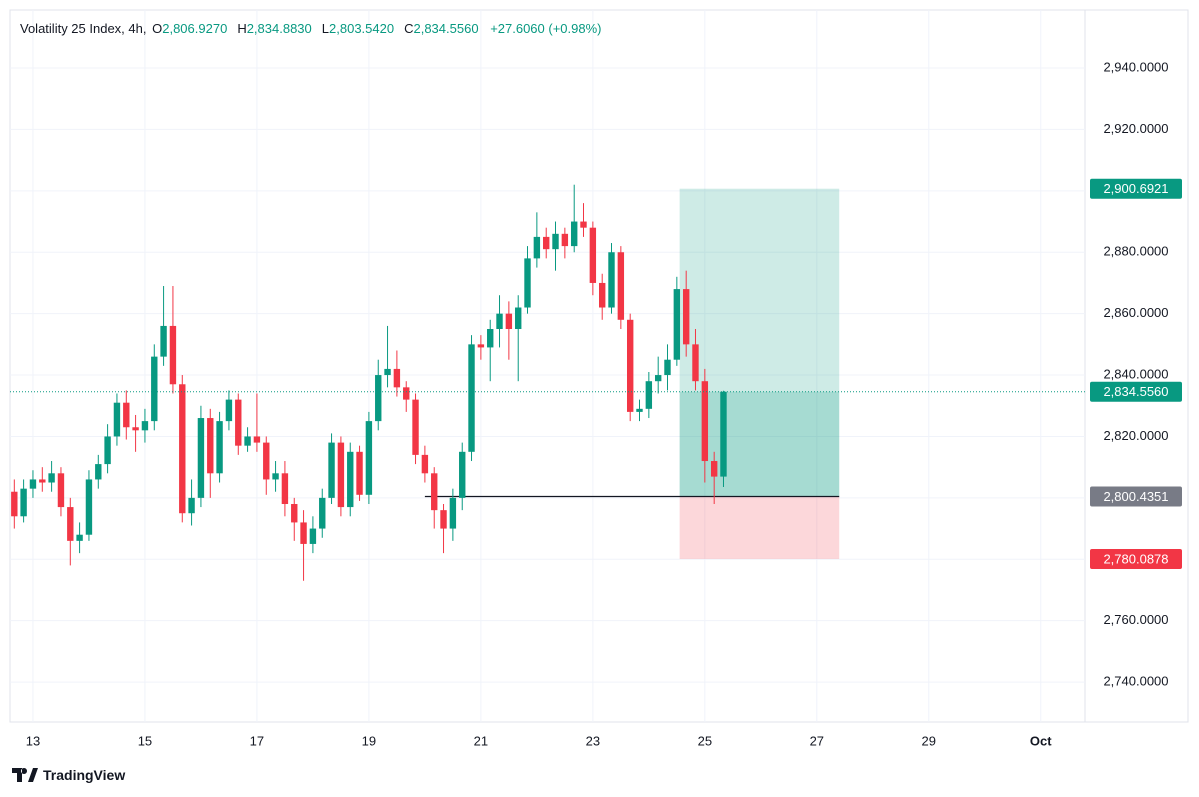 The width and height of the screenshot is (1199, 797). I want to click on stop-zone, so click(759, 528).